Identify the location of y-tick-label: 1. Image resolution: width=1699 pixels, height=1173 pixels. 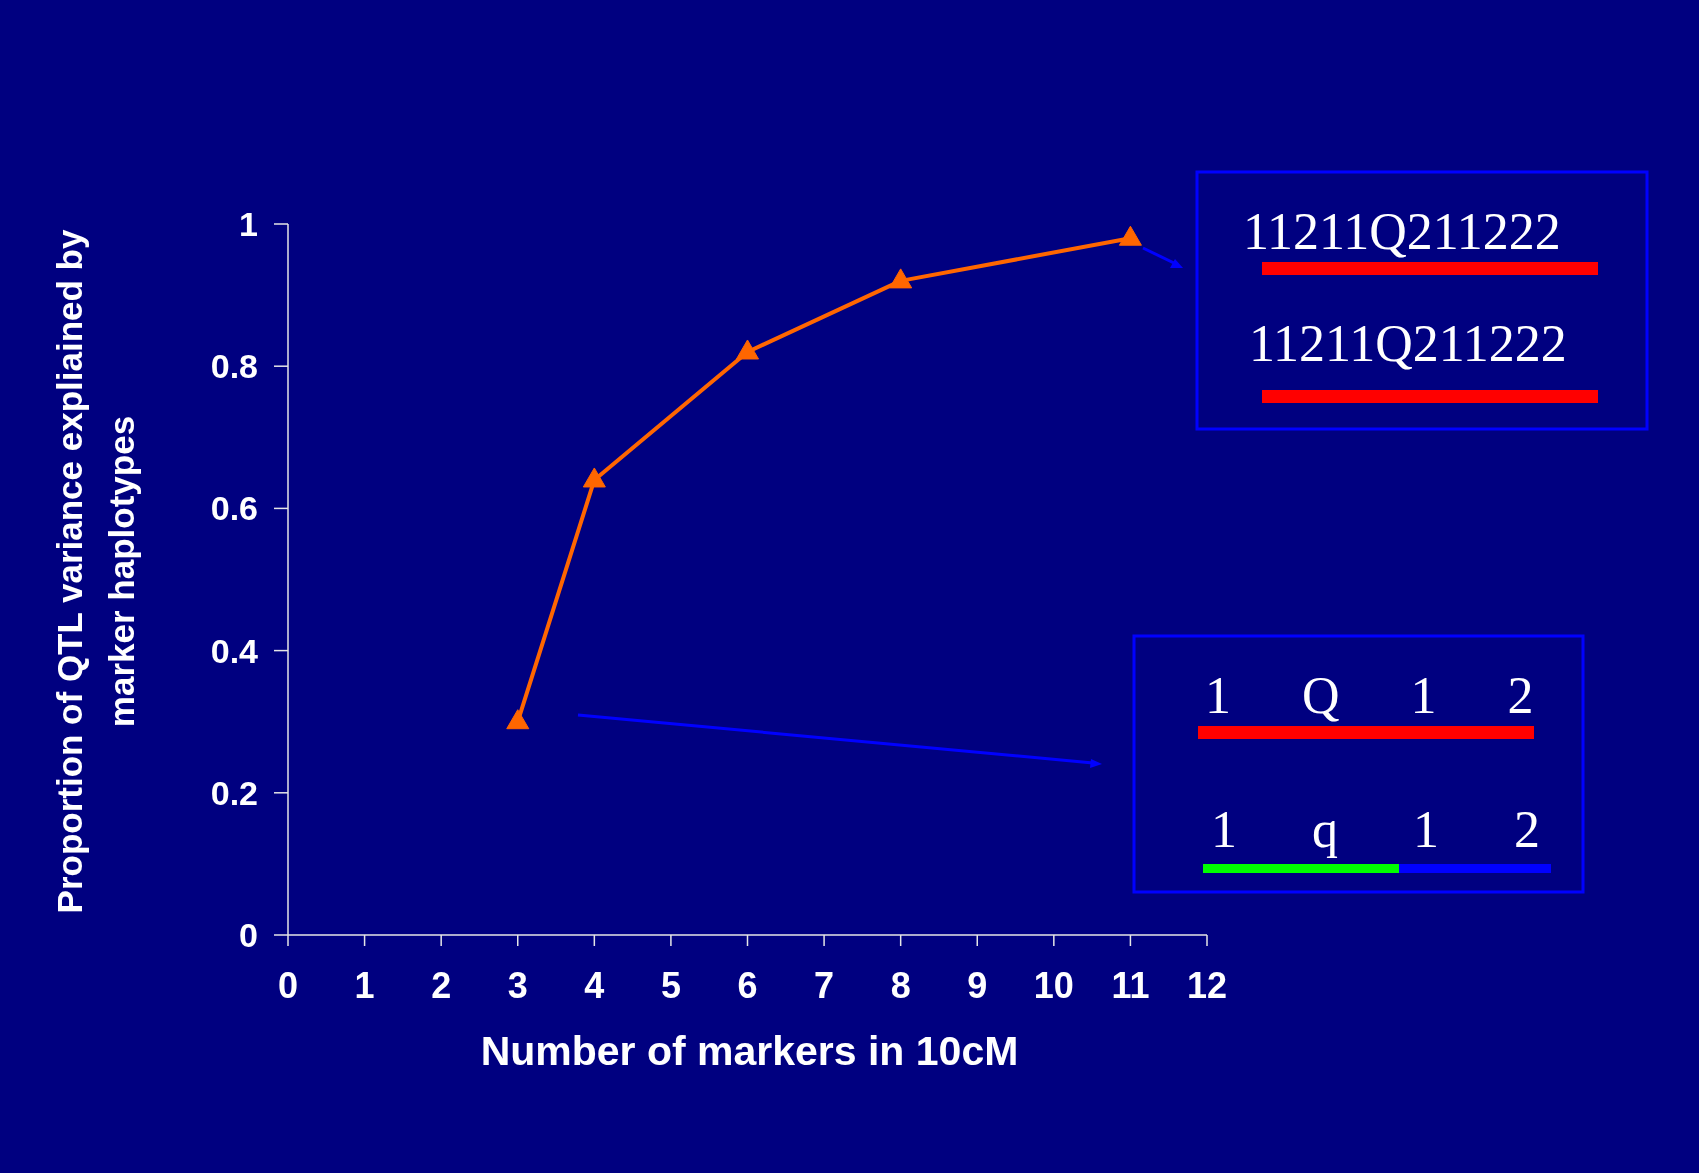
(248, 224).